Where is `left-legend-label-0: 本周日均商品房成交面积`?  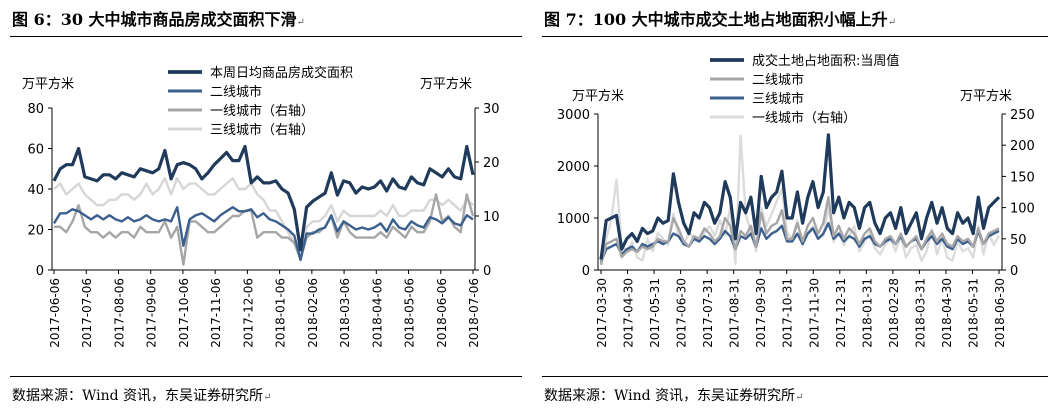 left-legend-label-0: 本周日均商品房成交面积 is located at coordinates (281, 73).